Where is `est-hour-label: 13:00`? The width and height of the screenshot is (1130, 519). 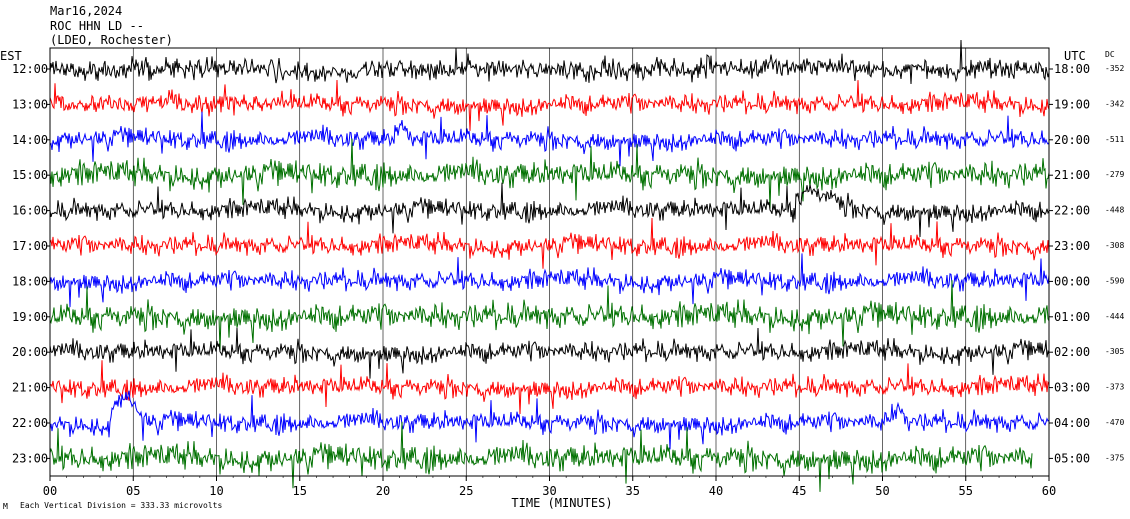
est-hour-label: 13:00 is located at coordinates (30, 104).